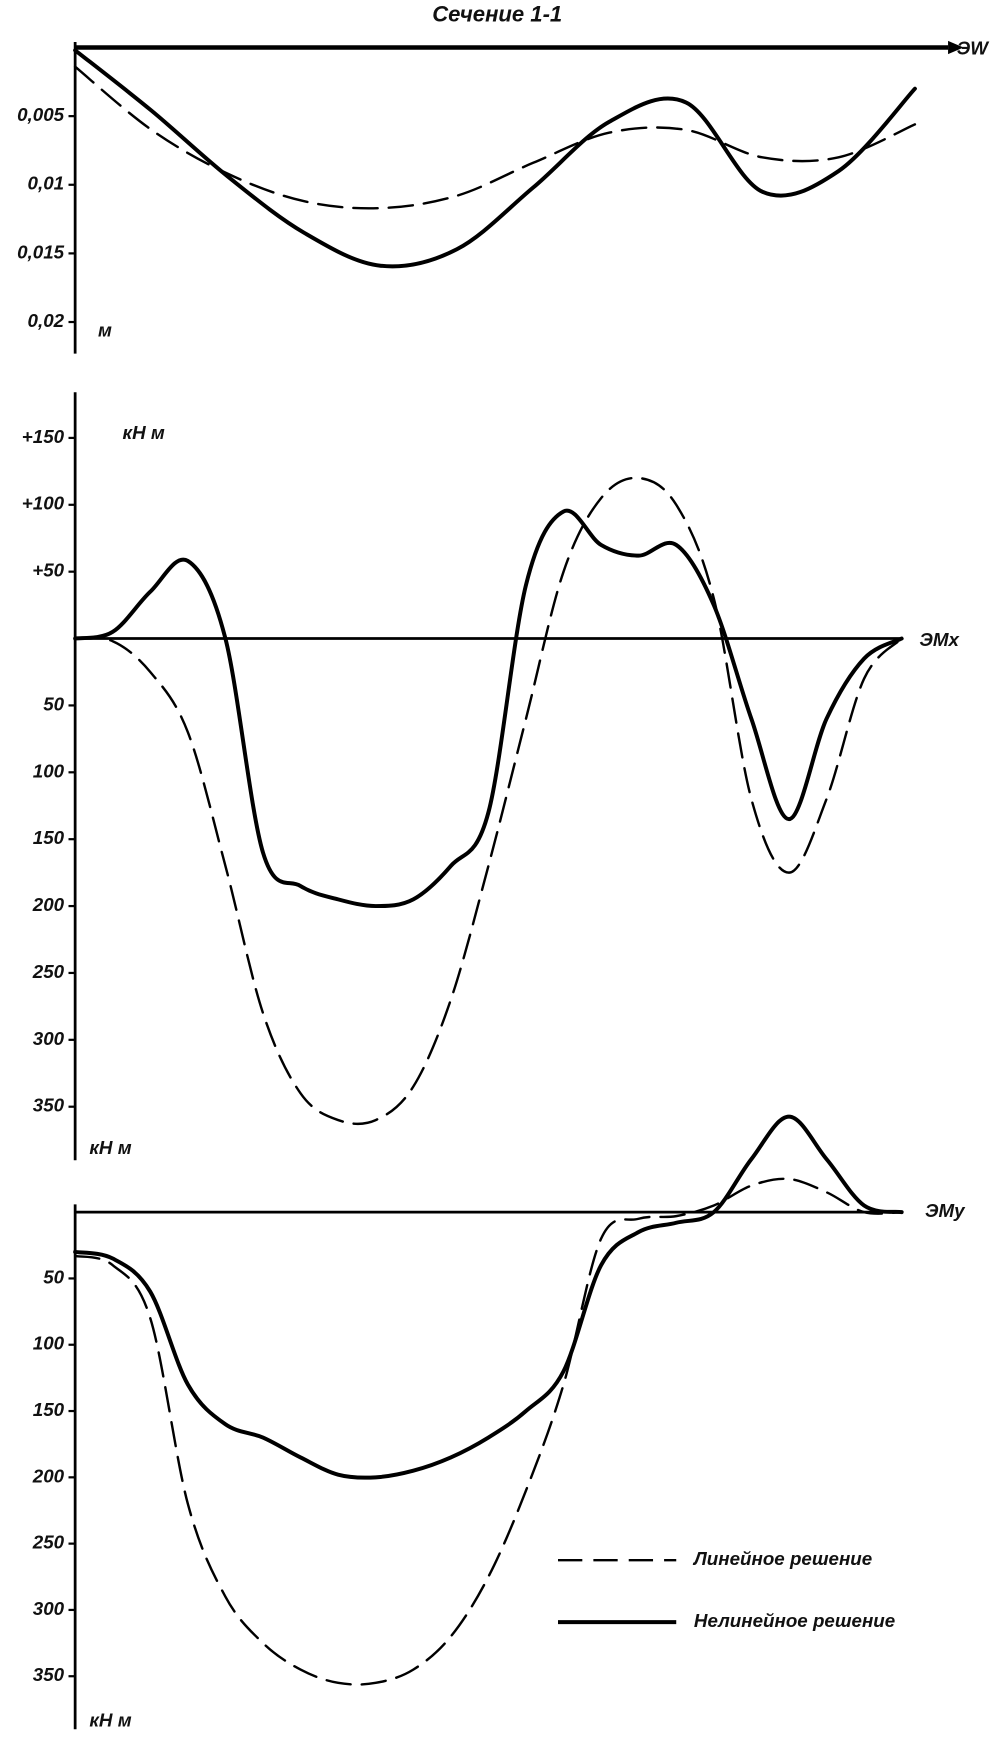 The image size is (1000, 1737). I want to click on y-tick-label: 0,01, so click(46, 183).